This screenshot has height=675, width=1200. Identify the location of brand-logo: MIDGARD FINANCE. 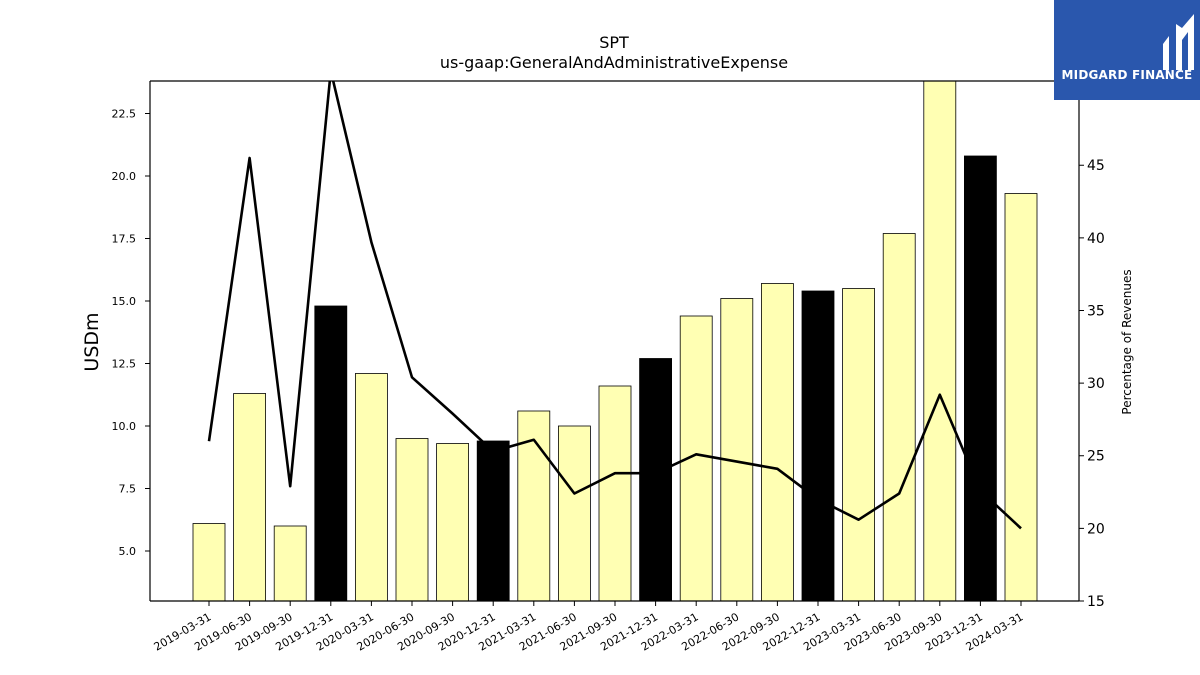
(1127, 50).